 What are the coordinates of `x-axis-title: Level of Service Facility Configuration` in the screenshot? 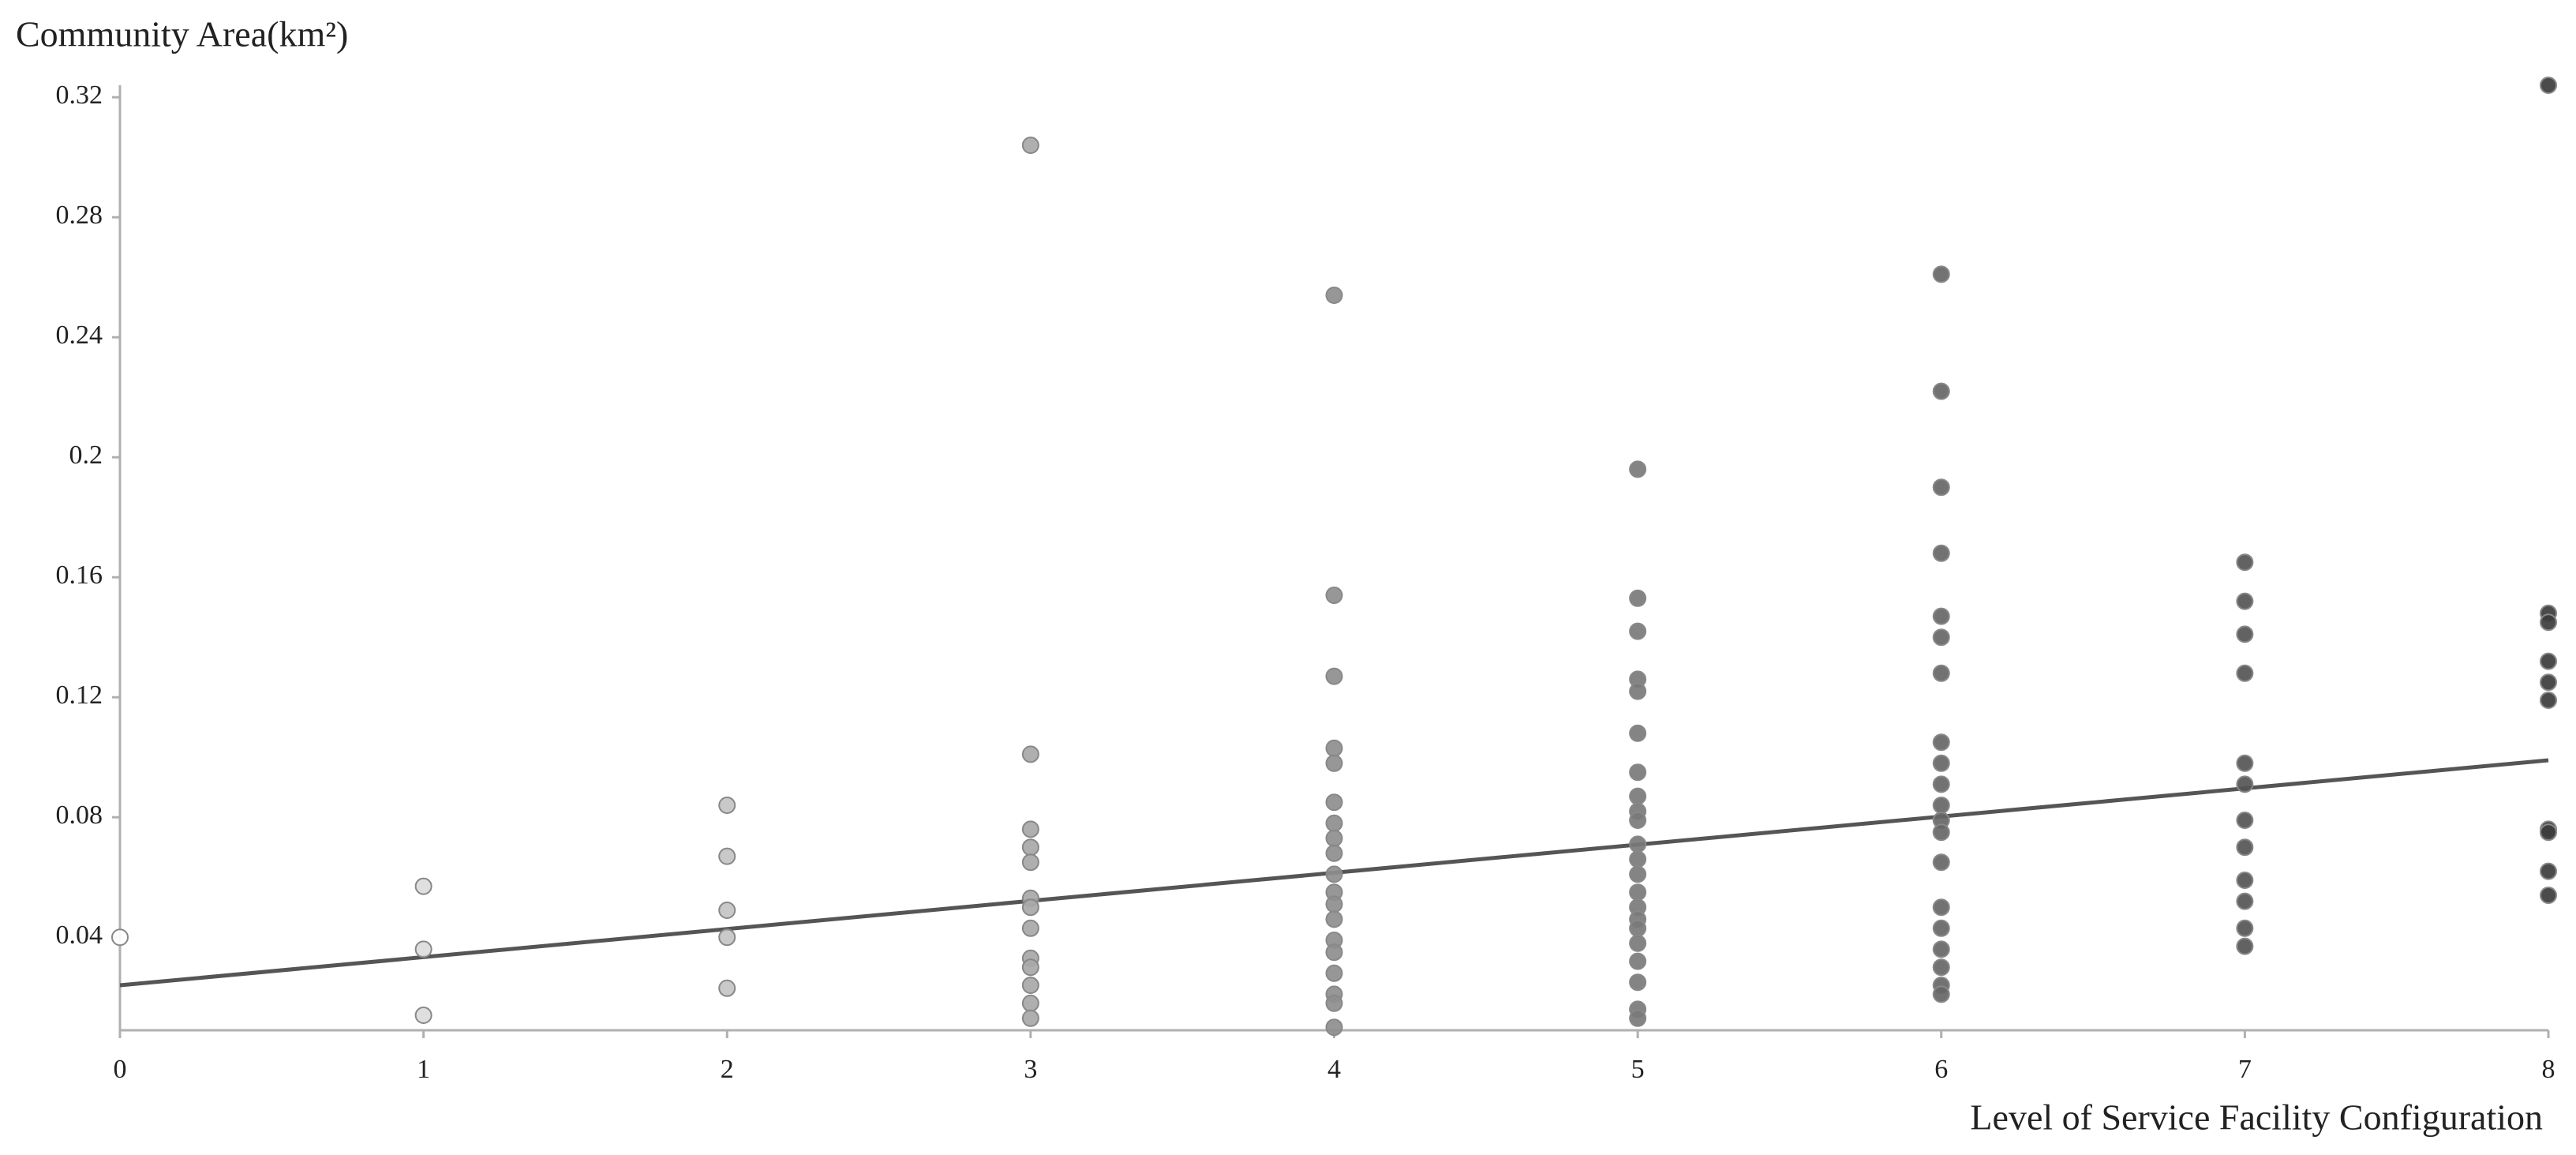 It's located at (2256, 1117).